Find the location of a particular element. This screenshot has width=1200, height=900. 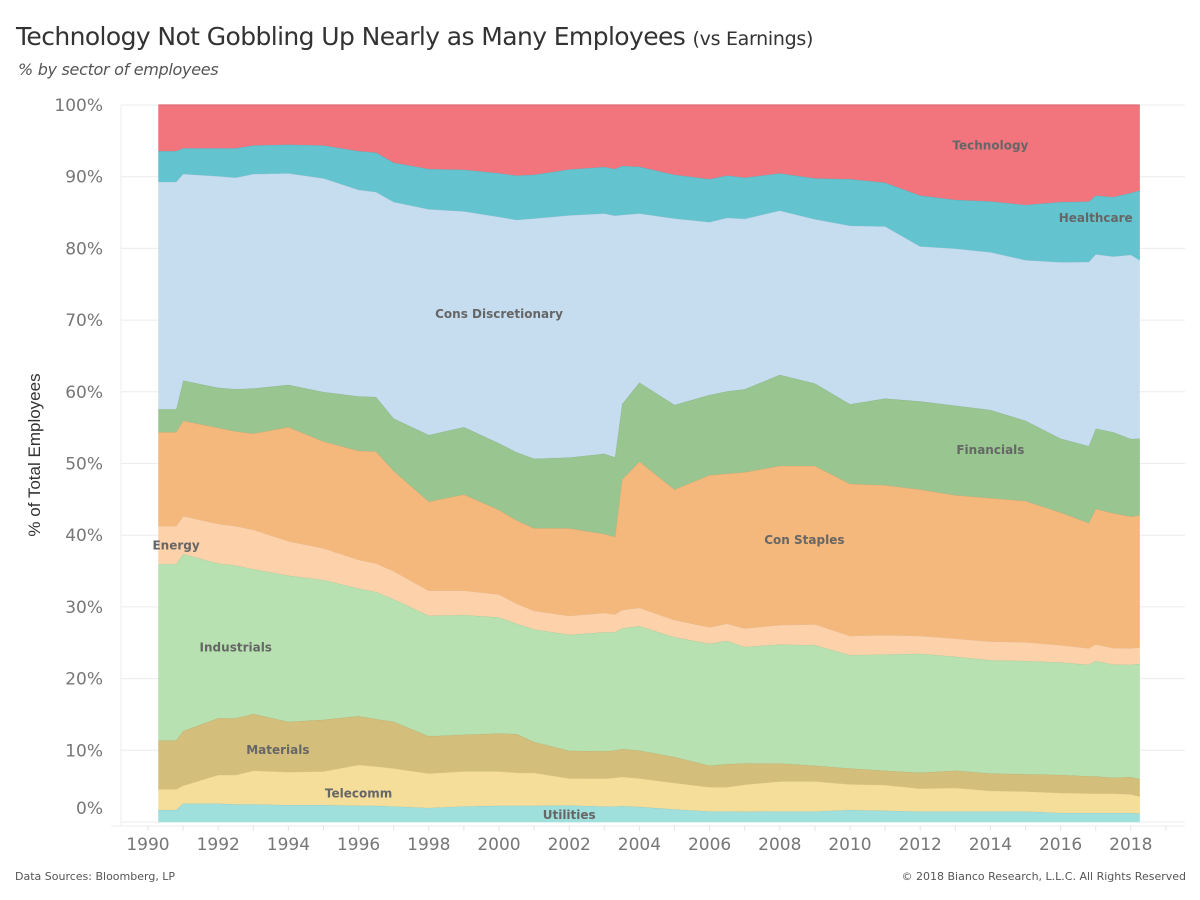

area-label-technology: Technology is located at coordinates (990, 145).